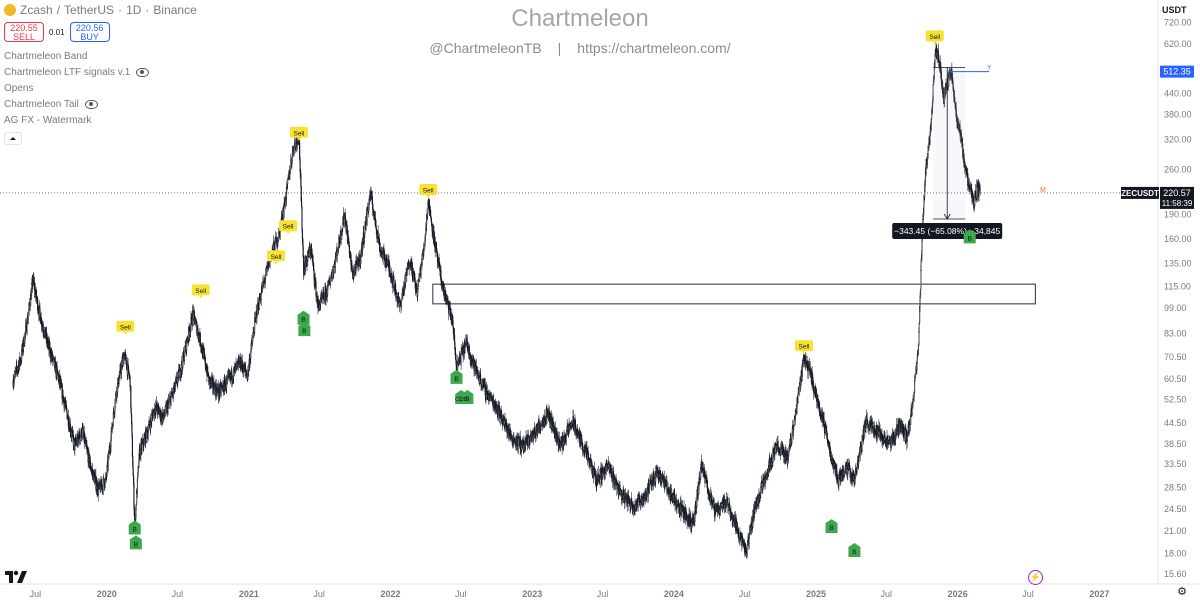 The width and height of the screenshot is (1200, 601). Describe the element at coordinates (1179, 300) in the screenshot. I see `price-axis` at that location.